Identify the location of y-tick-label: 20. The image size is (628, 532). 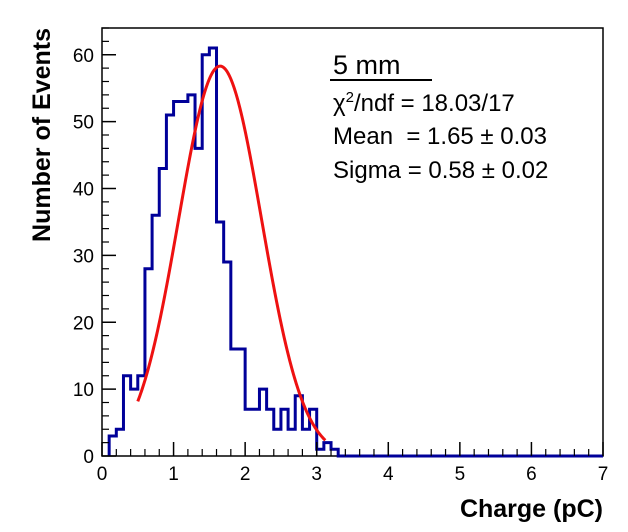
(83, 323).